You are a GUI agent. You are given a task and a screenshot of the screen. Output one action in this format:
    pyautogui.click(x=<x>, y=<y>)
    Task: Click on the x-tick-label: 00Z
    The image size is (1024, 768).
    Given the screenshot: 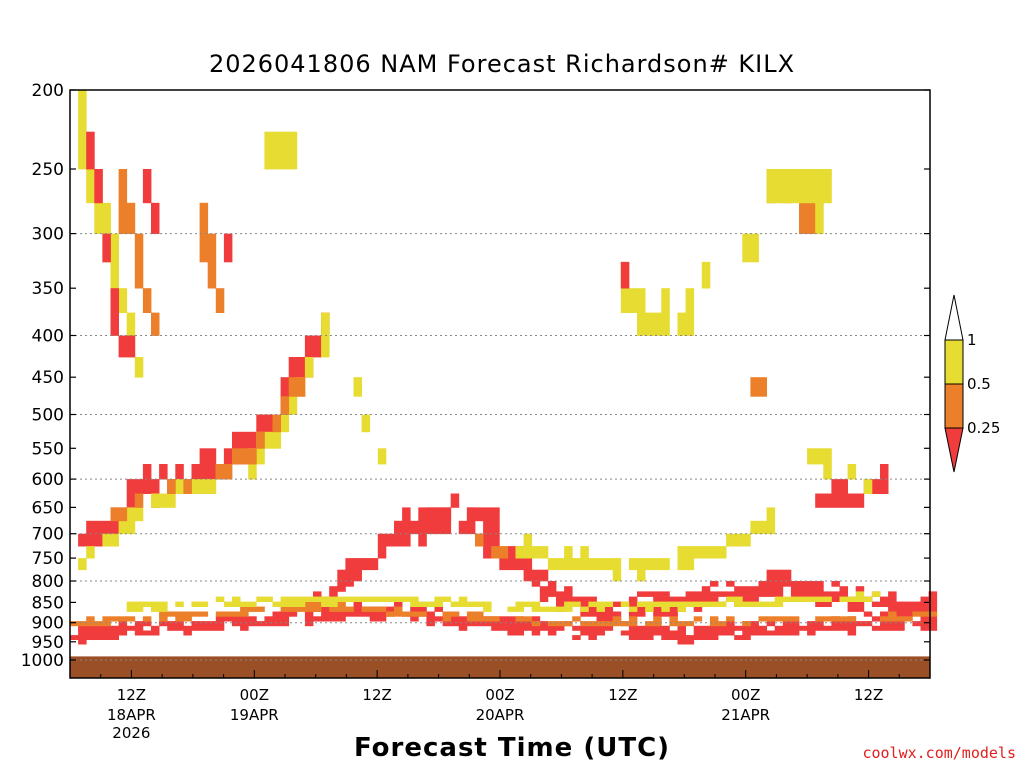 What is the action you would take?
    pyautogui.click(x=745, y=695)
    